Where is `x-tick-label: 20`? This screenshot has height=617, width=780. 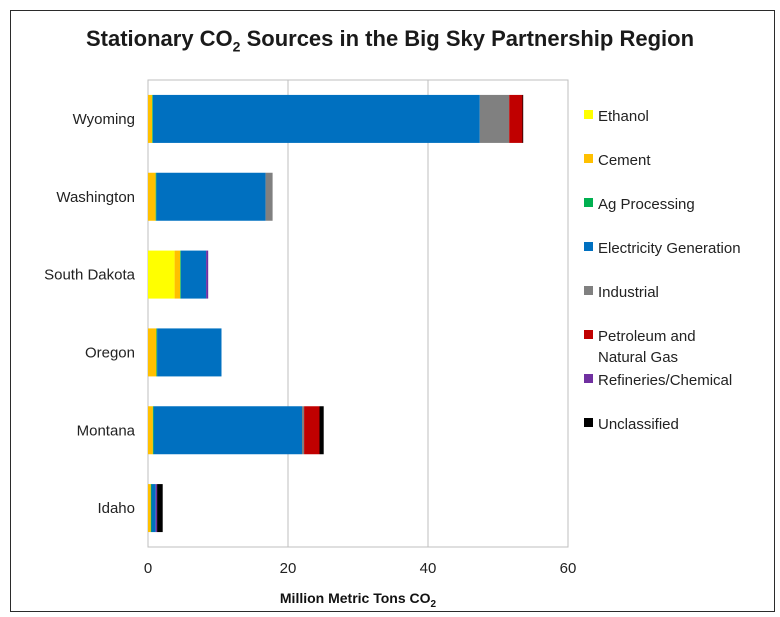 x-tick-label: 20 is located at coordinates (288, 568).